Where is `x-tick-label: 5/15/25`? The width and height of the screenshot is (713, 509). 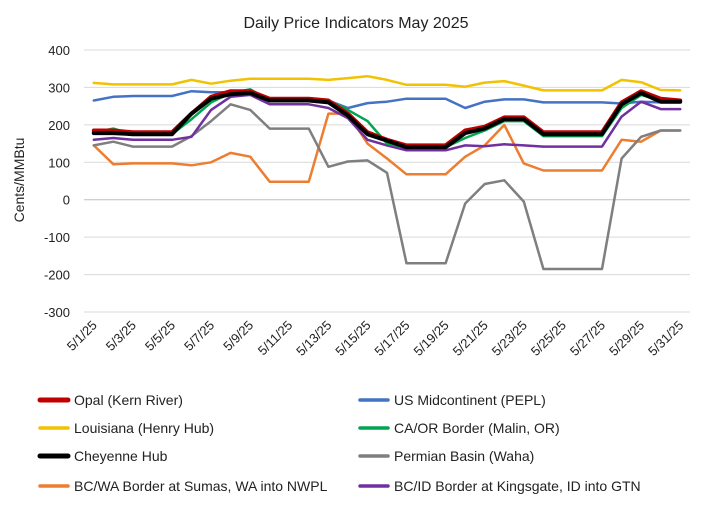 x-tick-label: 5/15/25 is located at coordinates (352, 338).